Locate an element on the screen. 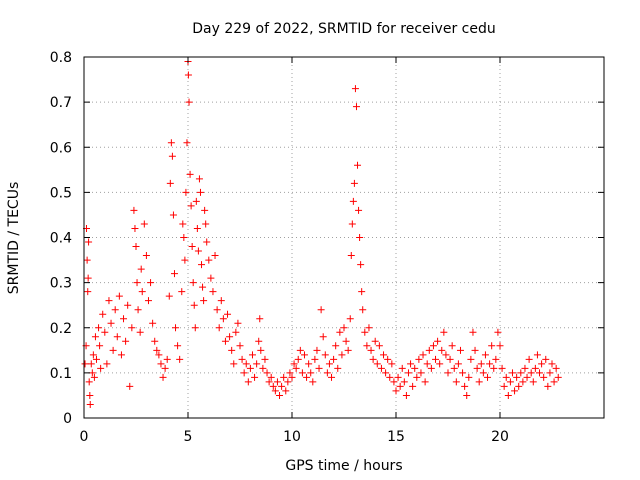 This screenshot has height=480, width=640. y-tick-label: 0.2 is located at coordinates (61, 329).